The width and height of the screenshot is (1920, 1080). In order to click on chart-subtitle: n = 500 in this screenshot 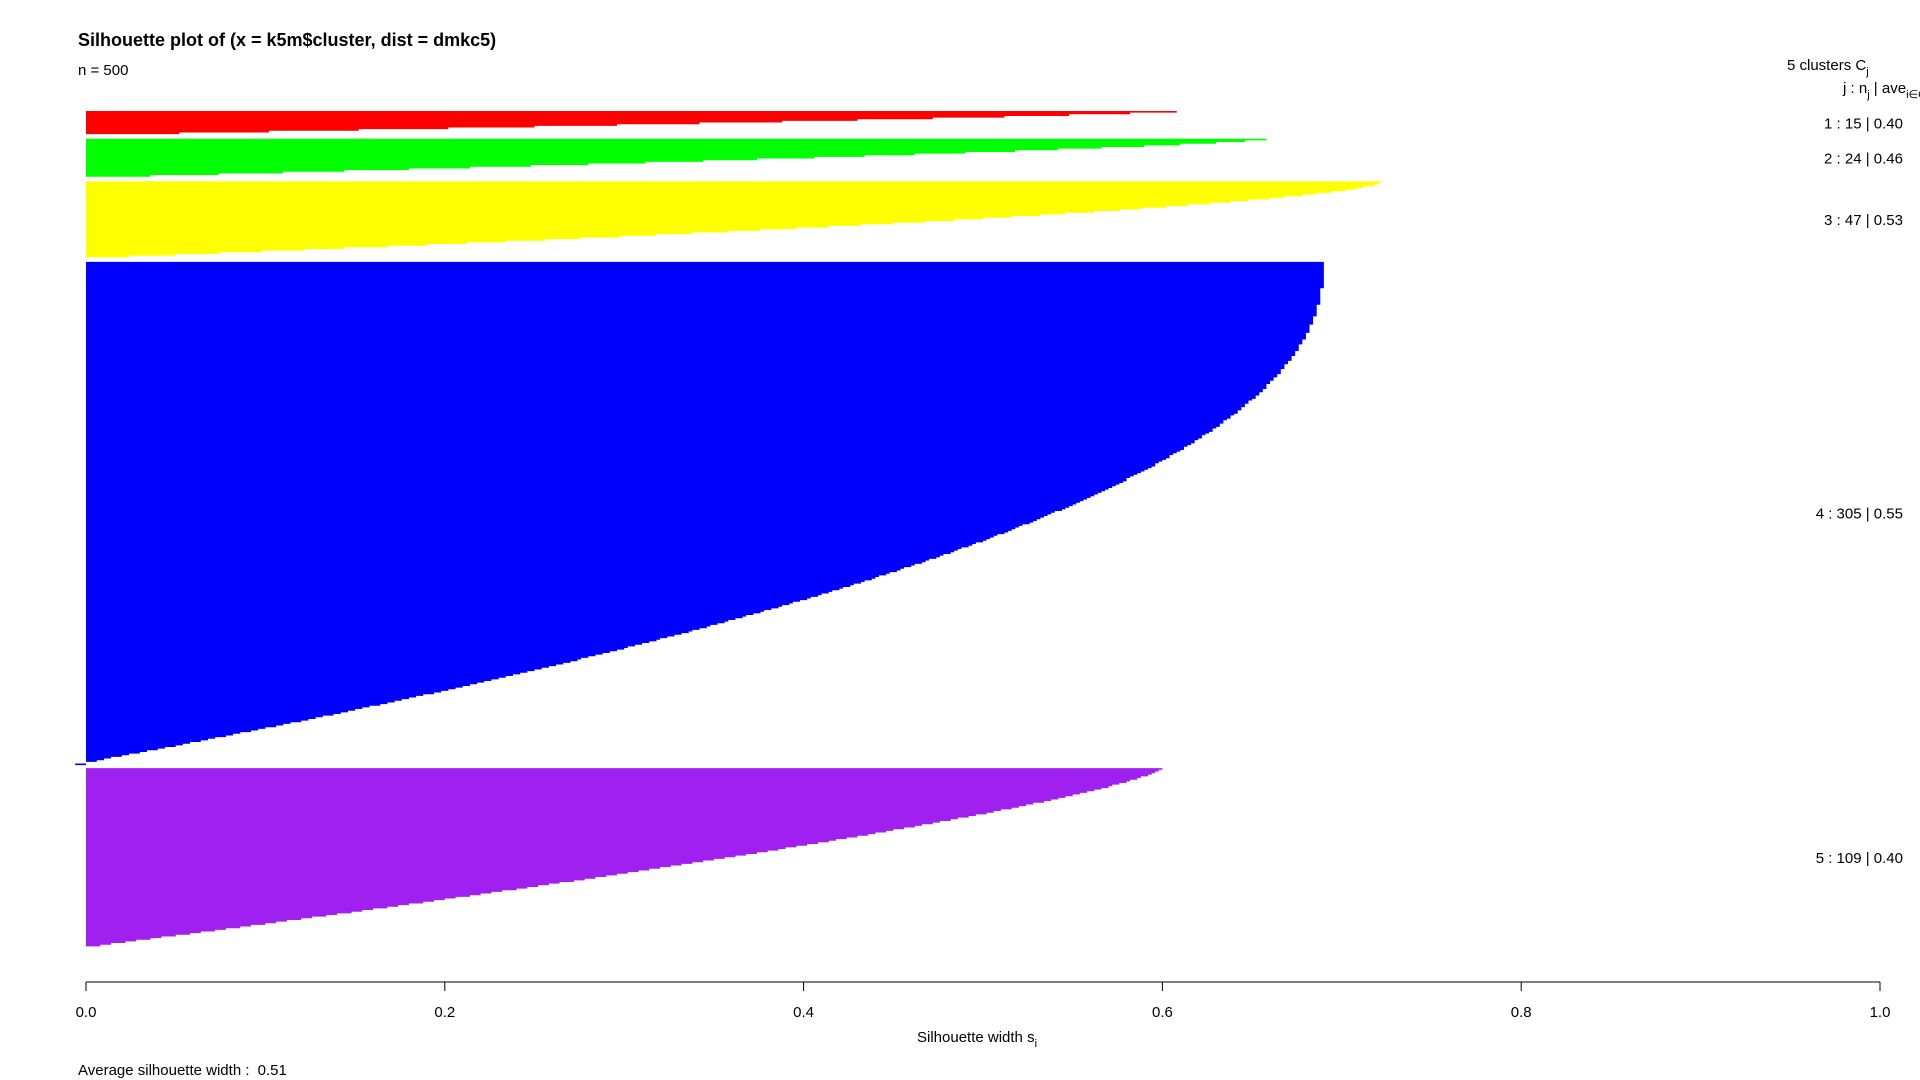, I will do `click(103, 70)`.